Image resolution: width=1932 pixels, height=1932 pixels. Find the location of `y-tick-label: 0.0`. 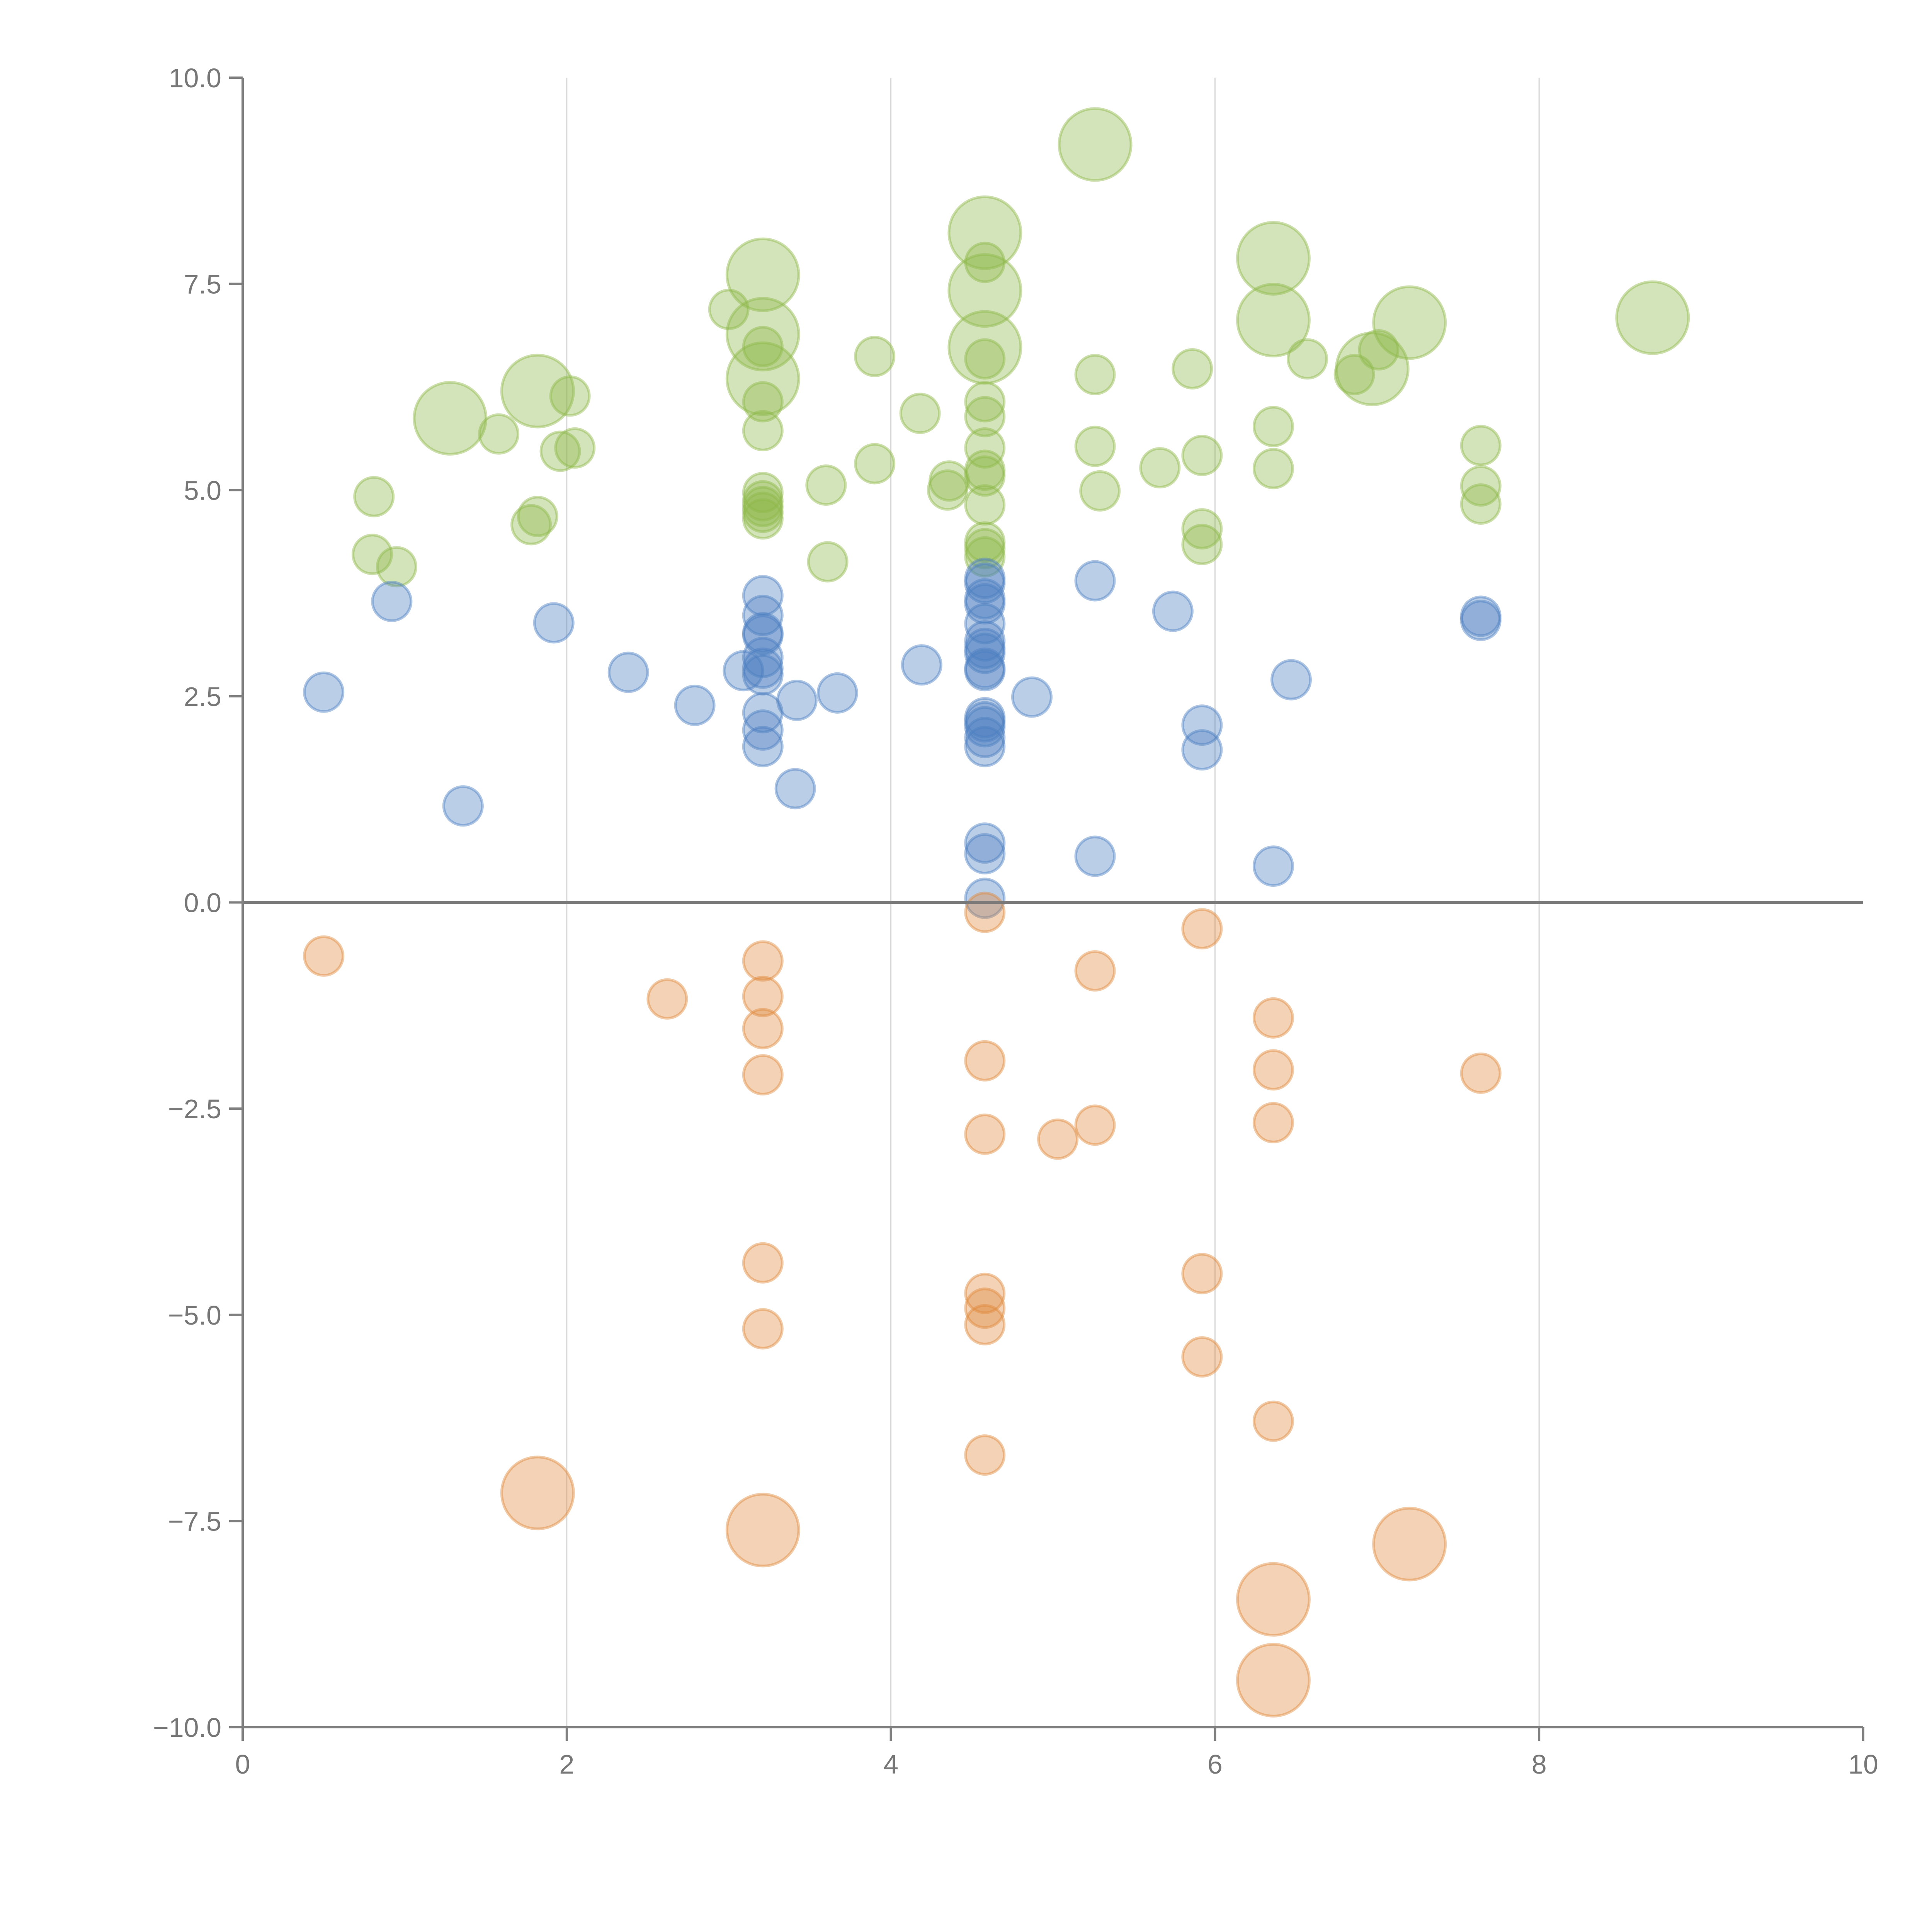

y-tick-label: 0.0 is located at coordinates (202, 903).